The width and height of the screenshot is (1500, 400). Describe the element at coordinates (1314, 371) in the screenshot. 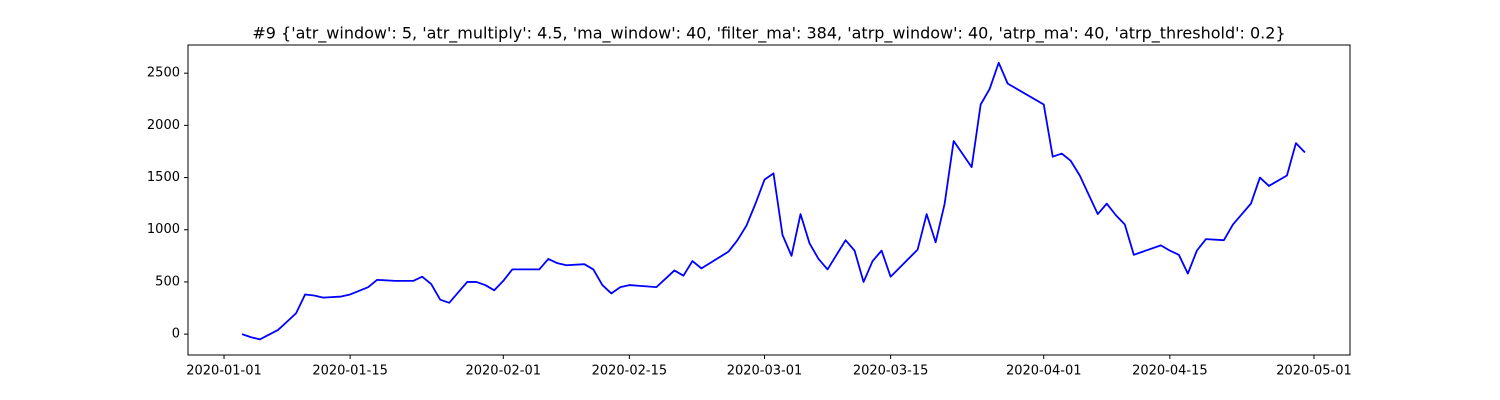

I see `x-tick-label: 2020-05-01` at that location.